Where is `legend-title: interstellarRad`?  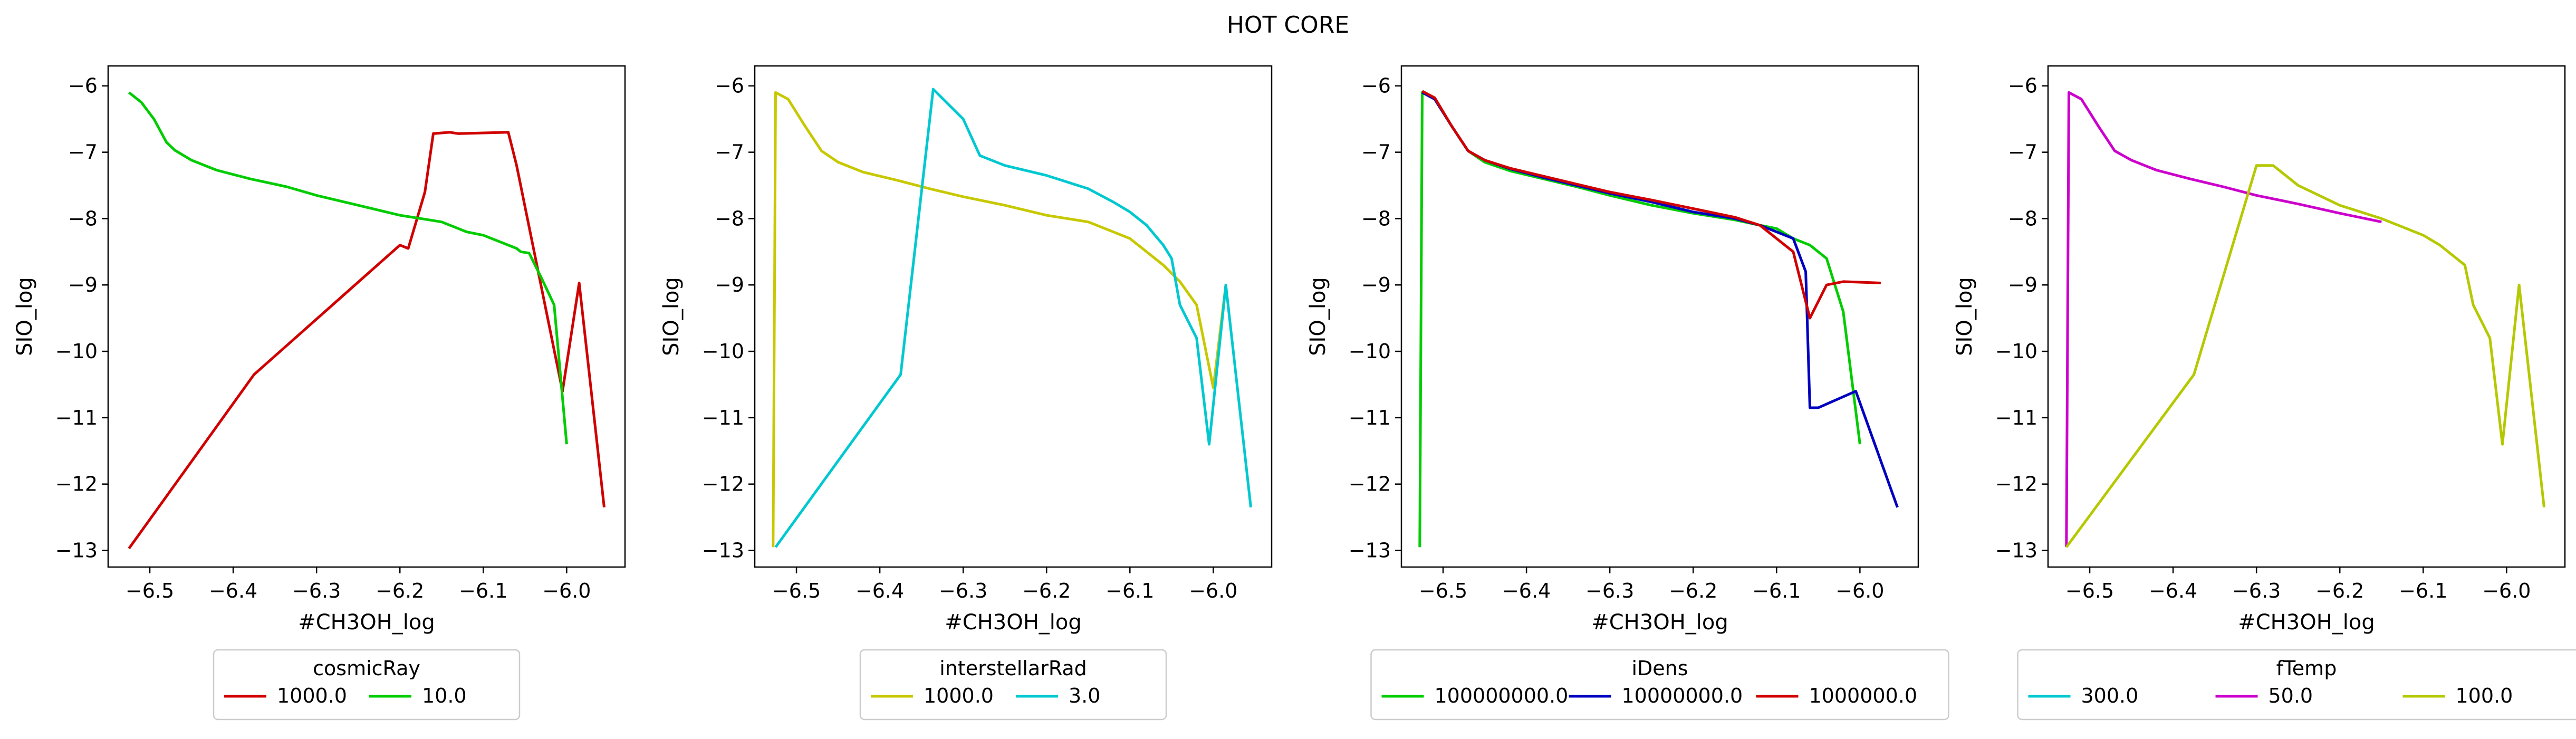
legend-title: interstellarRad is located at coordinates (1013, 668).